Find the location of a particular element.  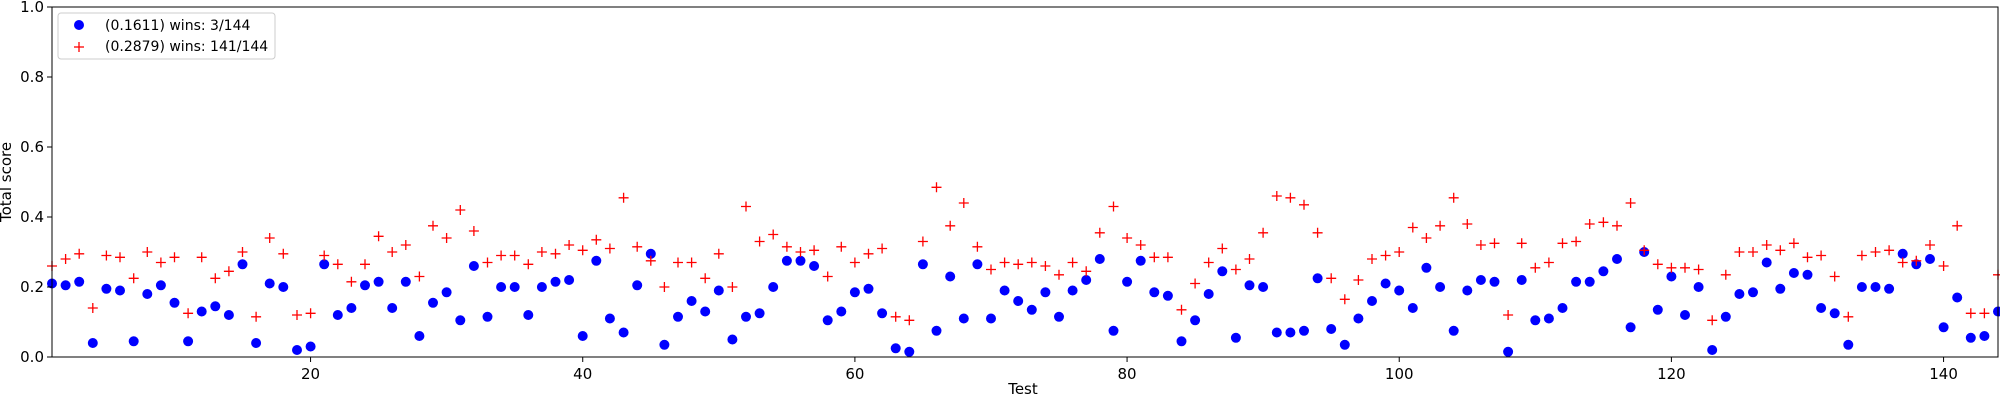

y-tick-label: 1.0 is located at coordinates (32, 8).